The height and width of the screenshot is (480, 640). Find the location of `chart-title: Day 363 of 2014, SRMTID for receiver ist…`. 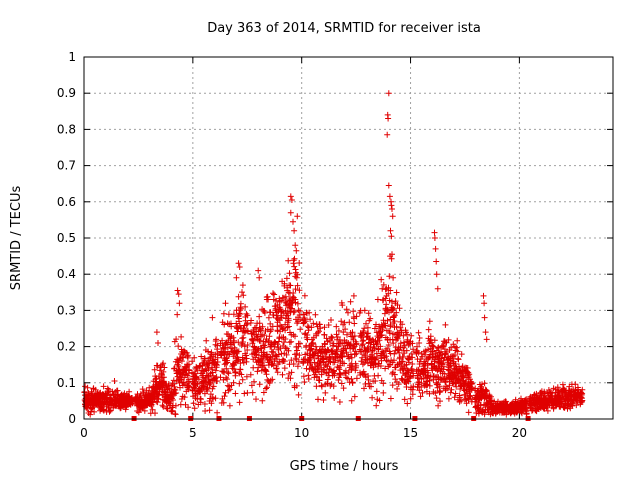

chart-title: Day 363 of 2014, SRMTID for receiver ist… is located at coordinates (344, 28).